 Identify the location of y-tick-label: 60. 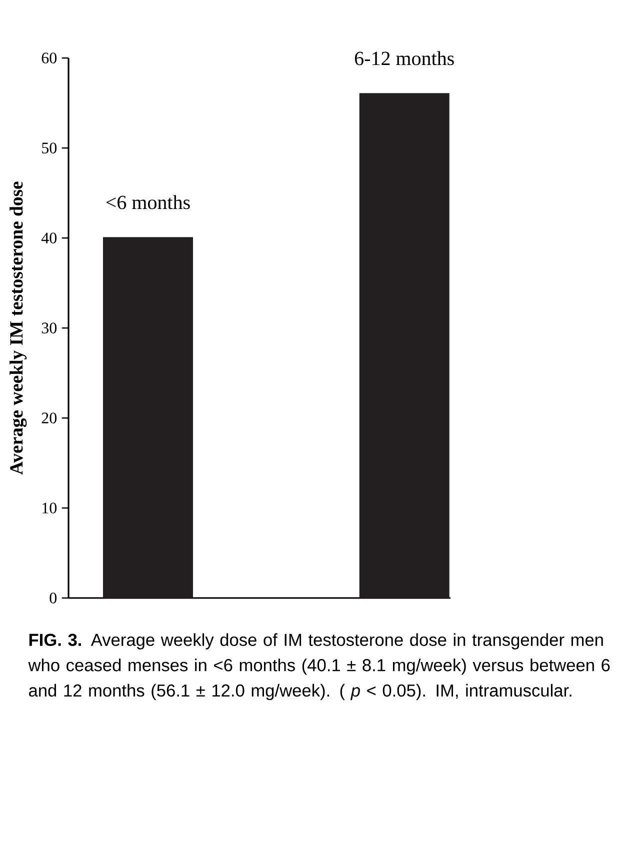
(49, 58).